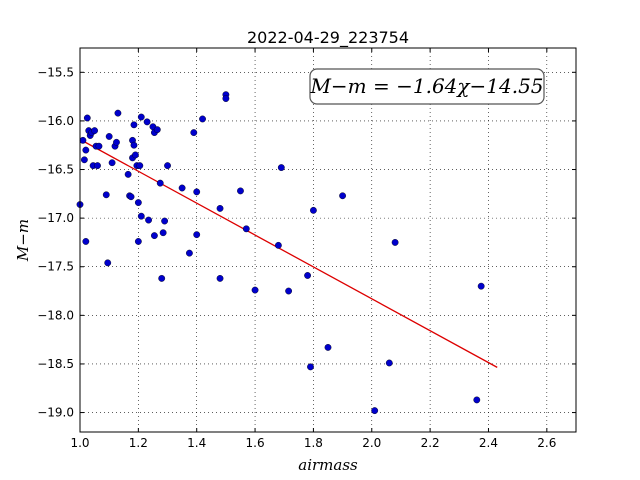 This screenshot has height=480, width=640. What do you see at coordinates (55, 267) in the screenshot?
I see `y-tick-label: −17.5` at bounding box center [55, 267].